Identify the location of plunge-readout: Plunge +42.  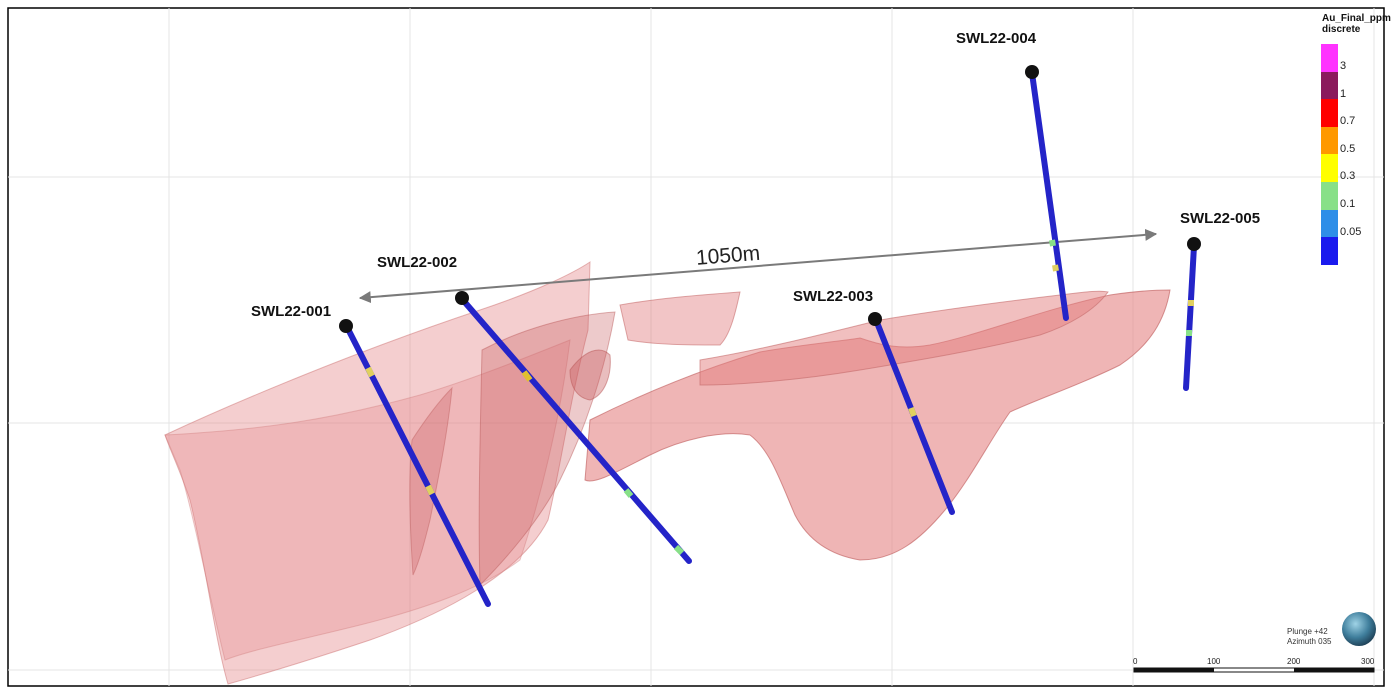
(1307, 631).